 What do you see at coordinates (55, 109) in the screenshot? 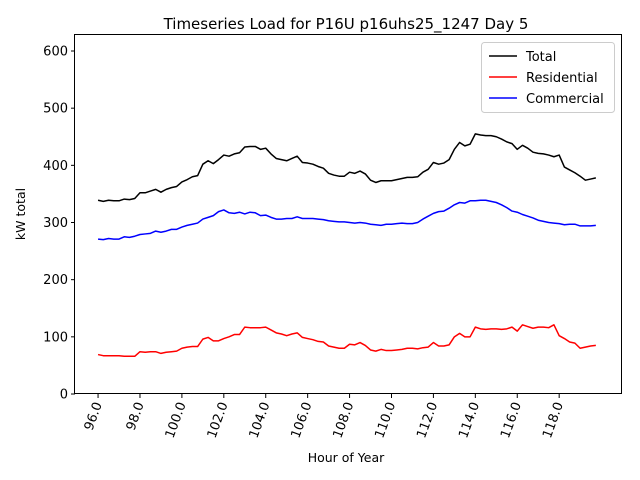
I see `y-tick-label: 500` at bounding box center [55, 109].